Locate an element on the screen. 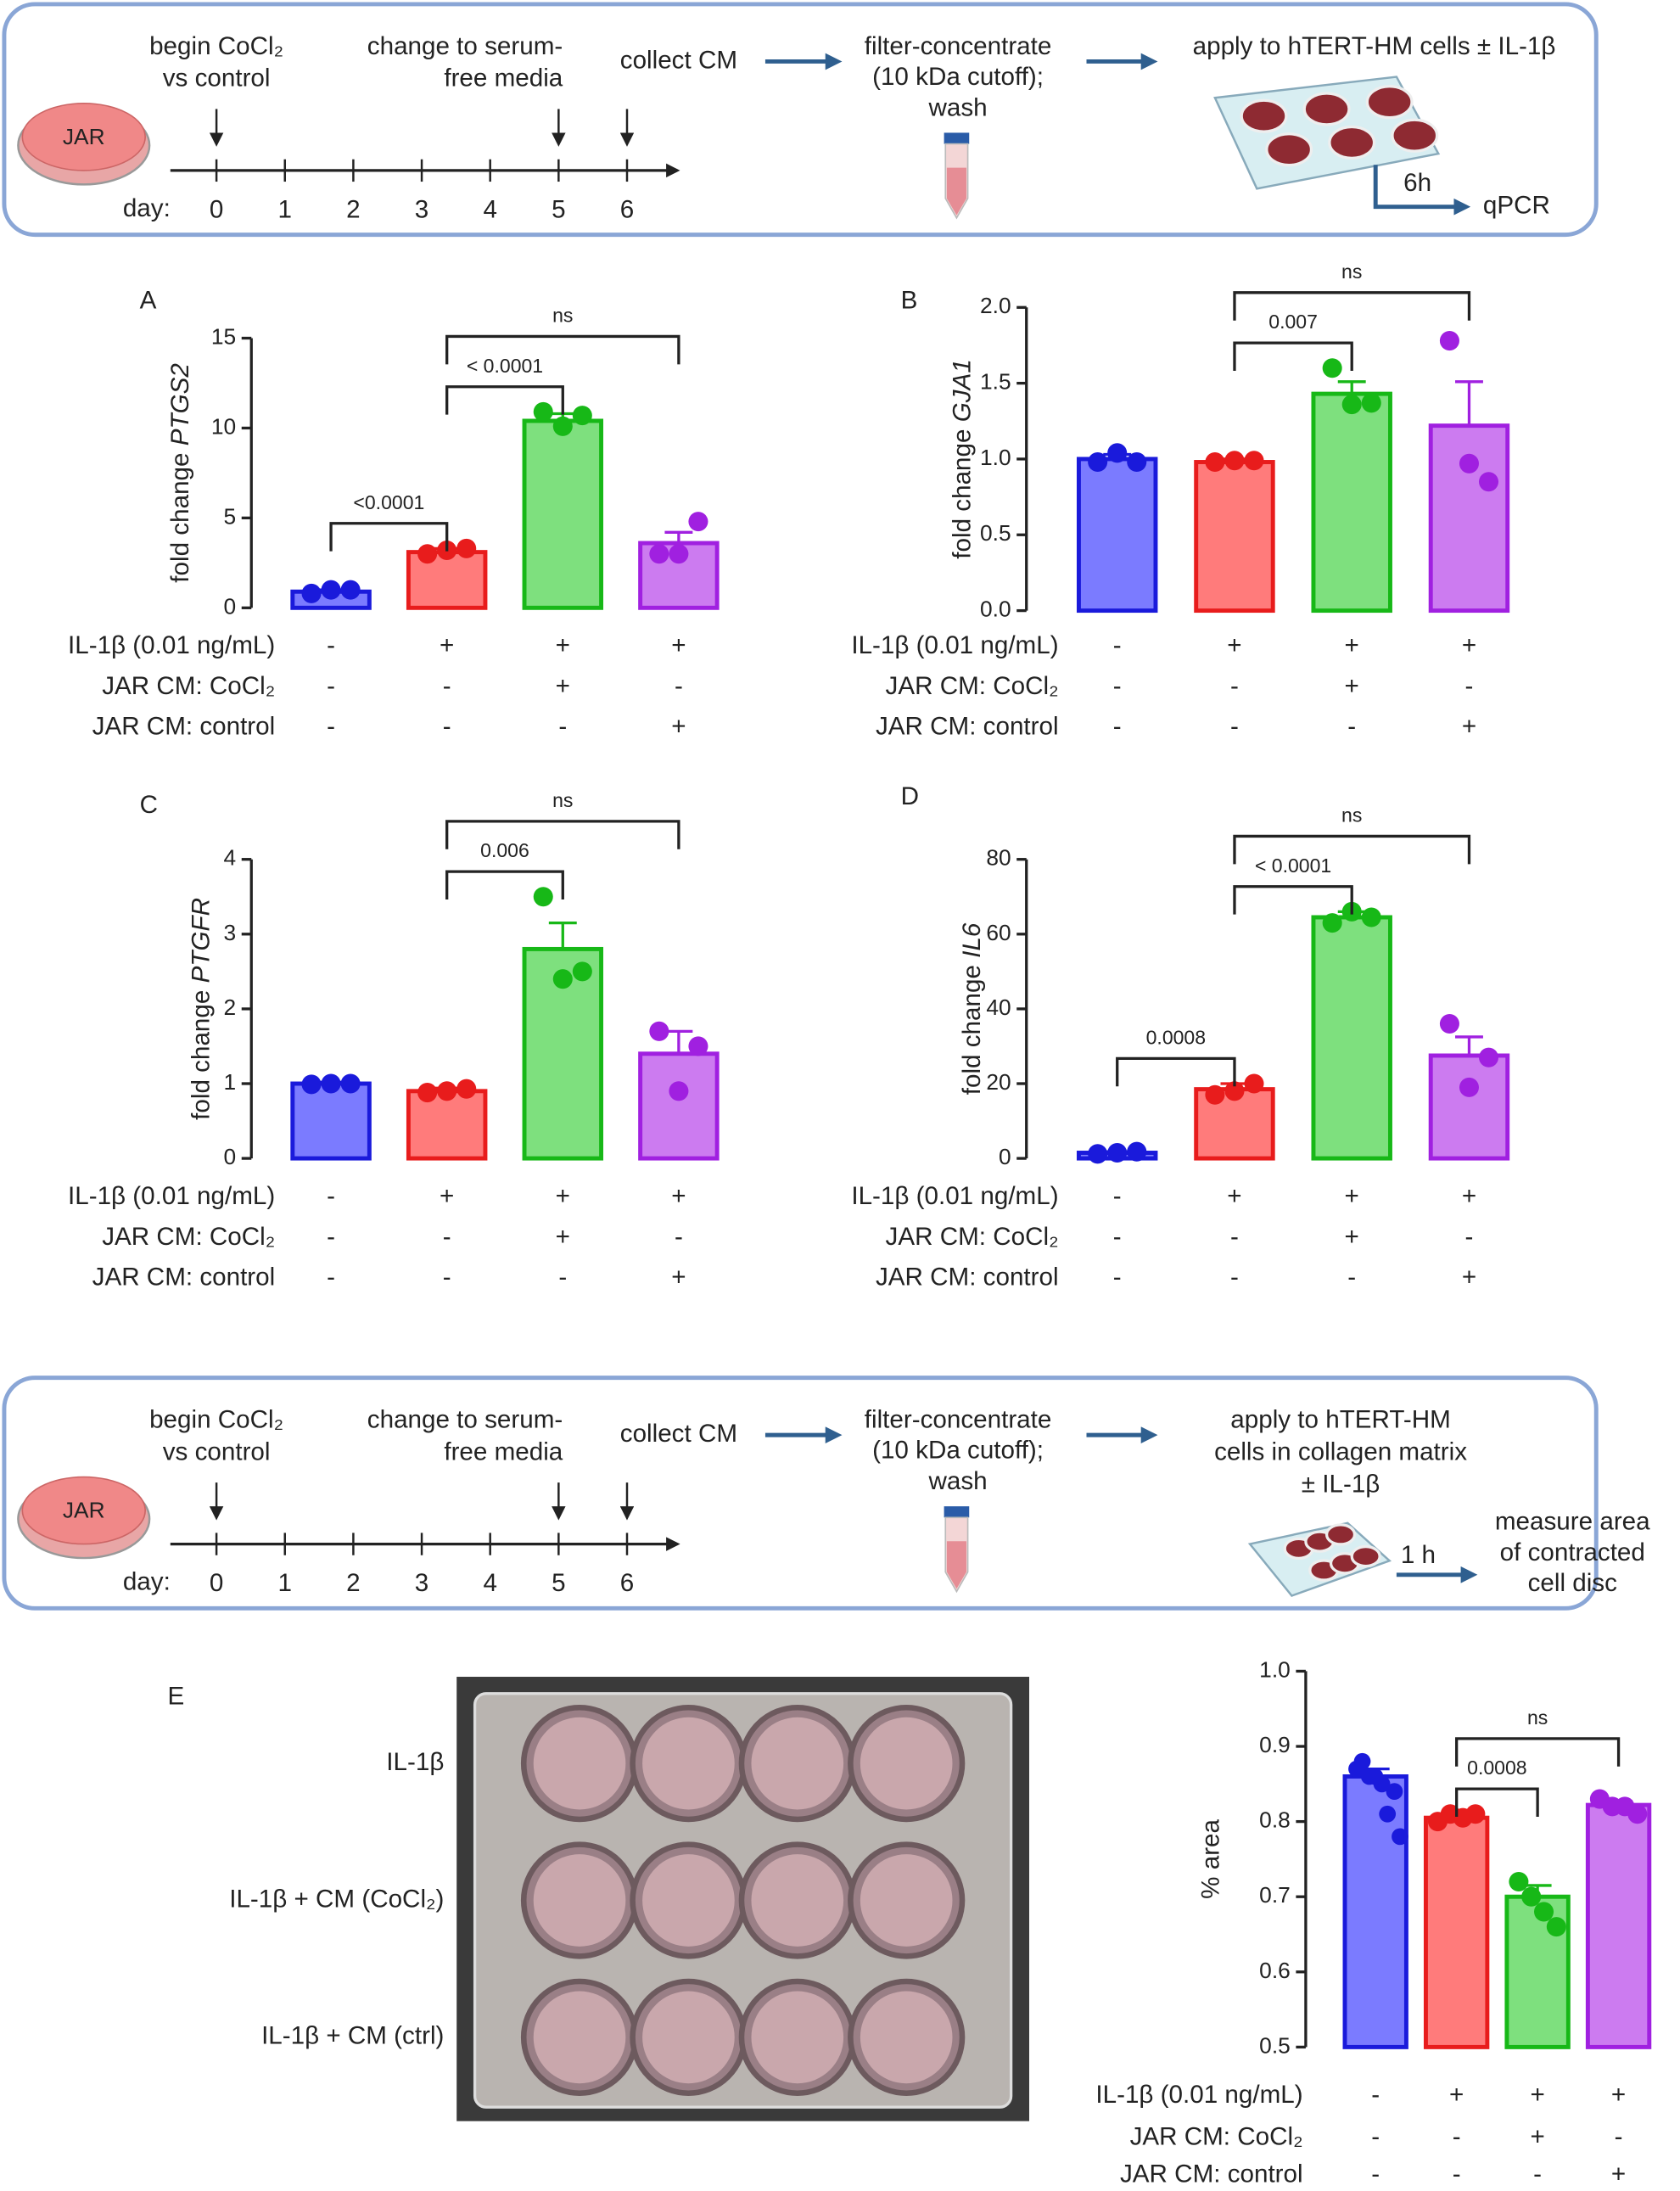 The width and height of the screenshot is (1680, 2191). significance-label: 0.0008 is located at coordinates (1496, 1768).